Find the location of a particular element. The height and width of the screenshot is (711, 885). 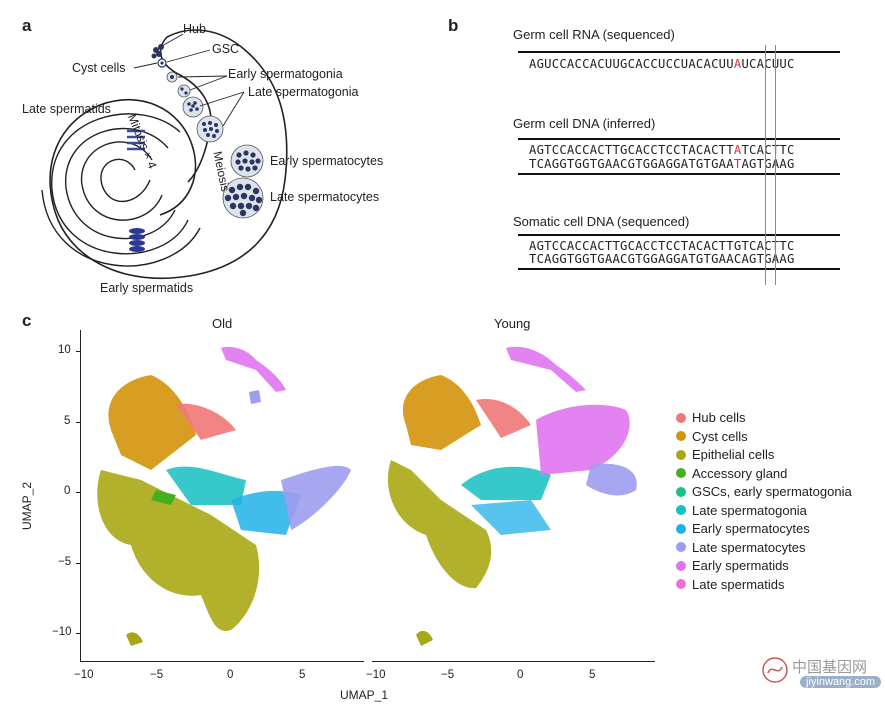

y-tick-neg5: −5 is located at coordinates (65, 562).